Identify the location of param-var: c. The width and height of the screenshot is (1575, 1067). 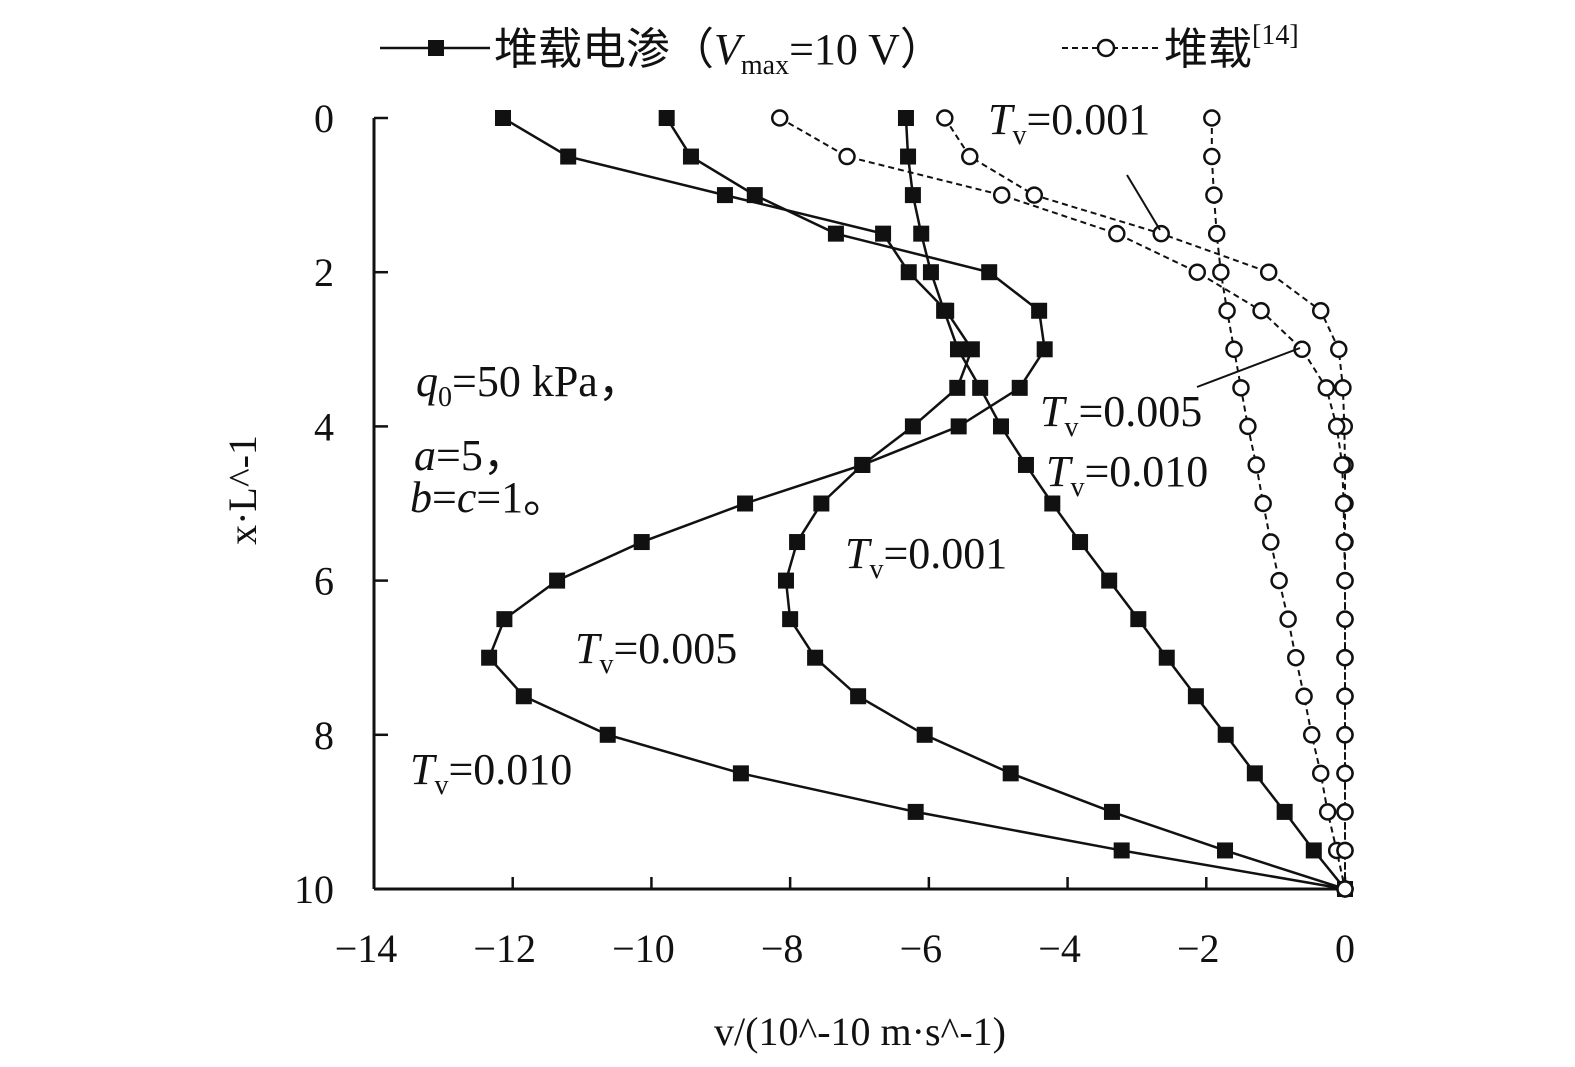
(467, 497).